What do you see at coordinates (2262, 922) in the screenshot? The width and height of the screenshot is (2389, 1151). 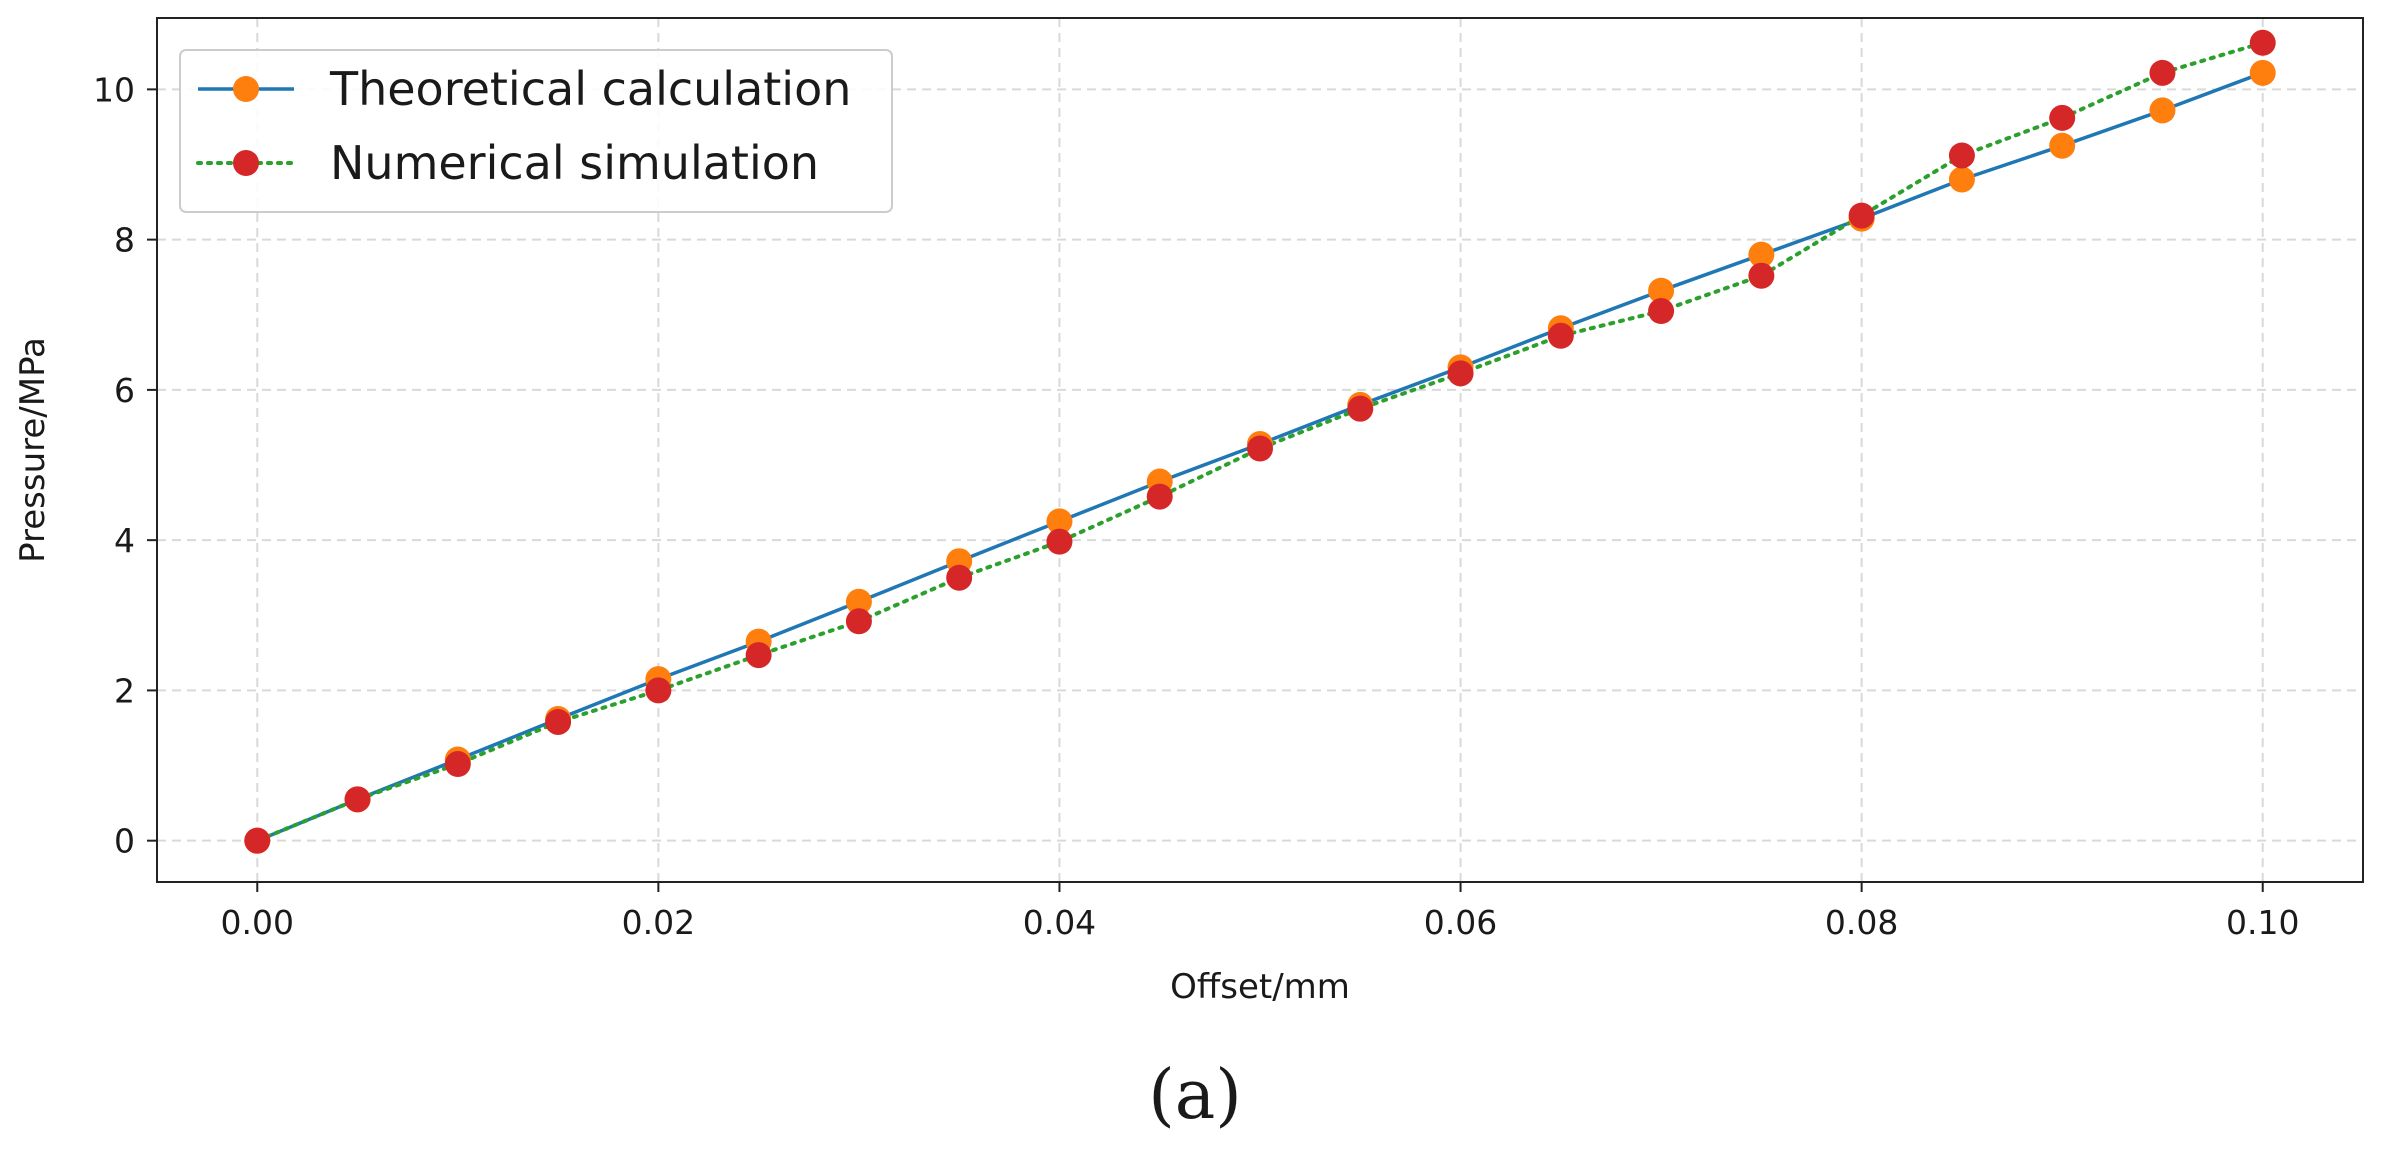 I see `x-tick-label: 0.10` at bounding box center [2262, 922].